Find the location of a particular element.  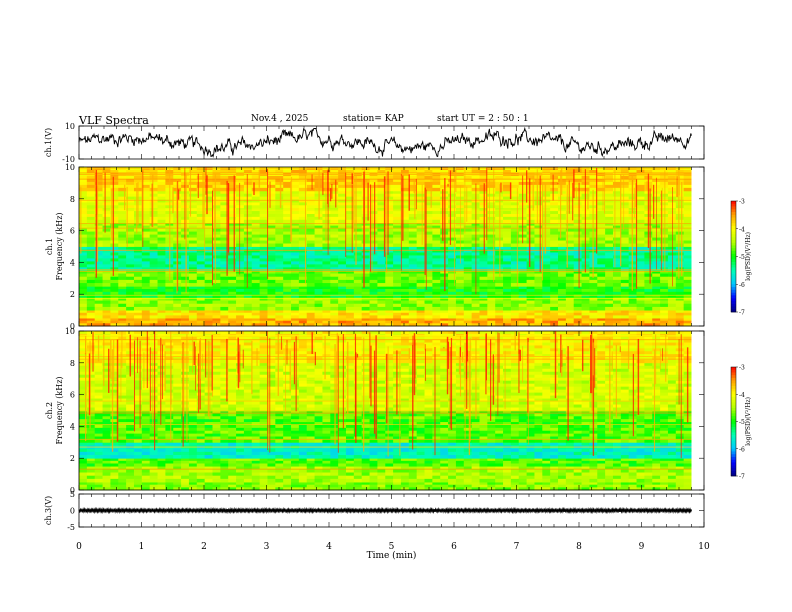

ch1-waveform-ylabel: ch.1(V) is located at coordinates (48, 142).